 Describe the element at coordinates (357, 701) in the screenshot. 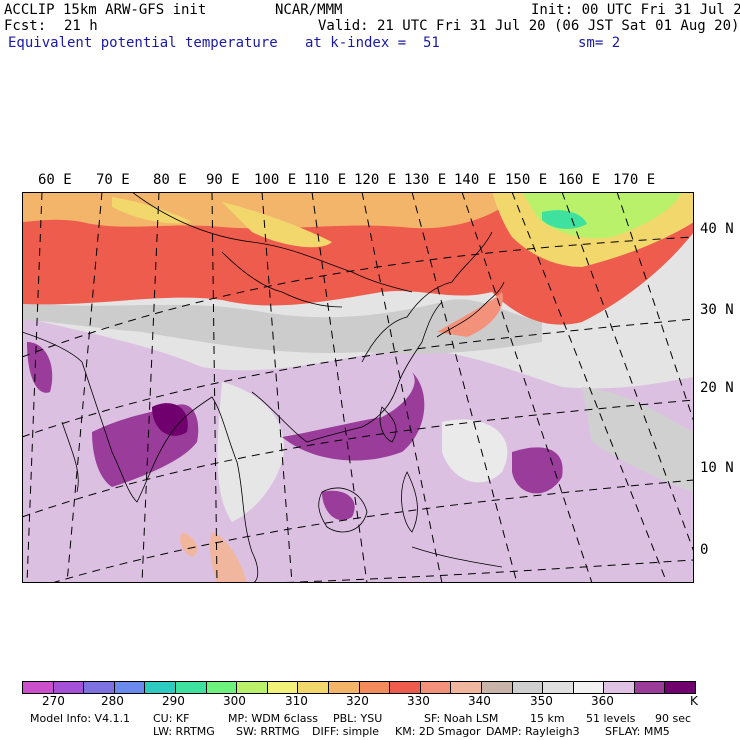

I see `colorbar-label: 320` at that location.